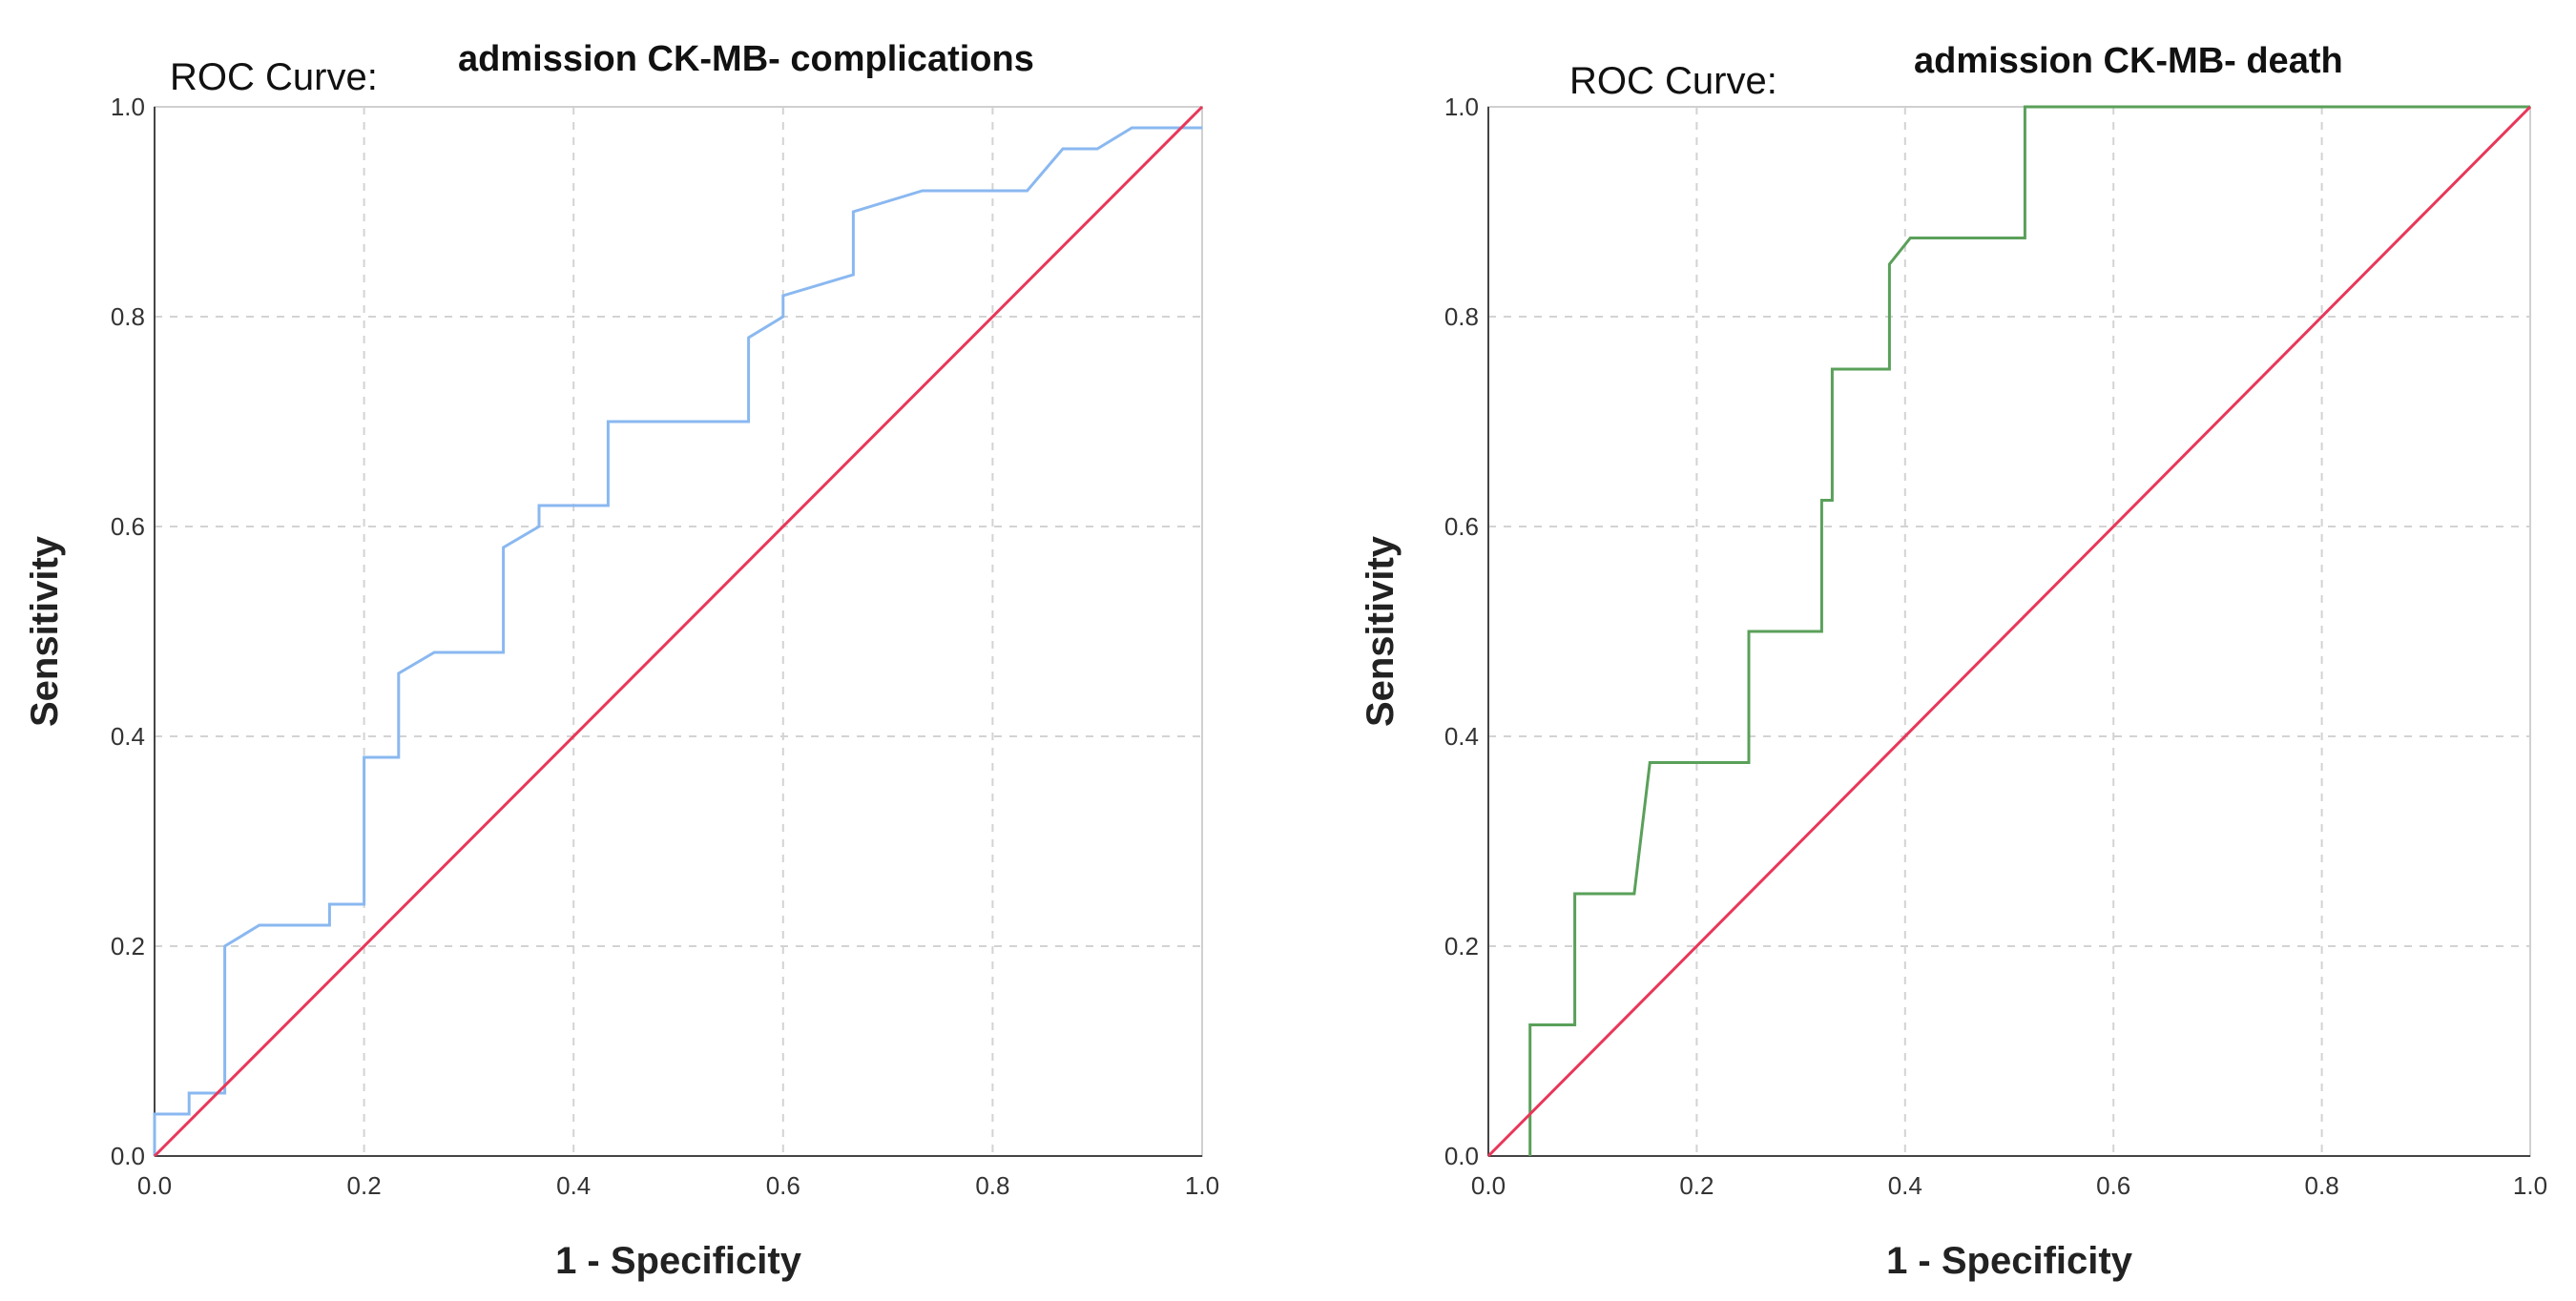 The image size is (2576, 1301). What do you see at coordinates (1461, 526) in the screenshot?
I see `chart2-y-tick-label-3: 0.6` at bounding box center [1461, 526].